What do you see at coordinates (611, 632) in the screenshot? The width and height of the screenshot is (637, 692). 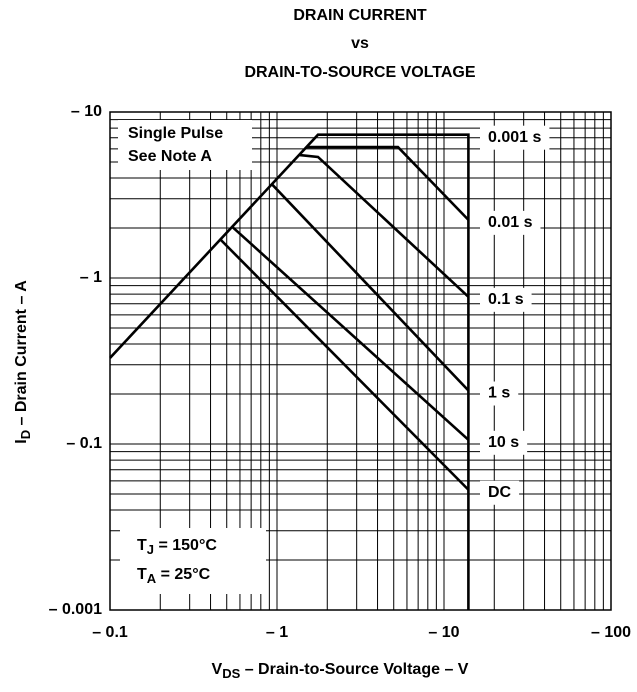 I see `x-tick-label: – 100` at bounding box center [611, 632].